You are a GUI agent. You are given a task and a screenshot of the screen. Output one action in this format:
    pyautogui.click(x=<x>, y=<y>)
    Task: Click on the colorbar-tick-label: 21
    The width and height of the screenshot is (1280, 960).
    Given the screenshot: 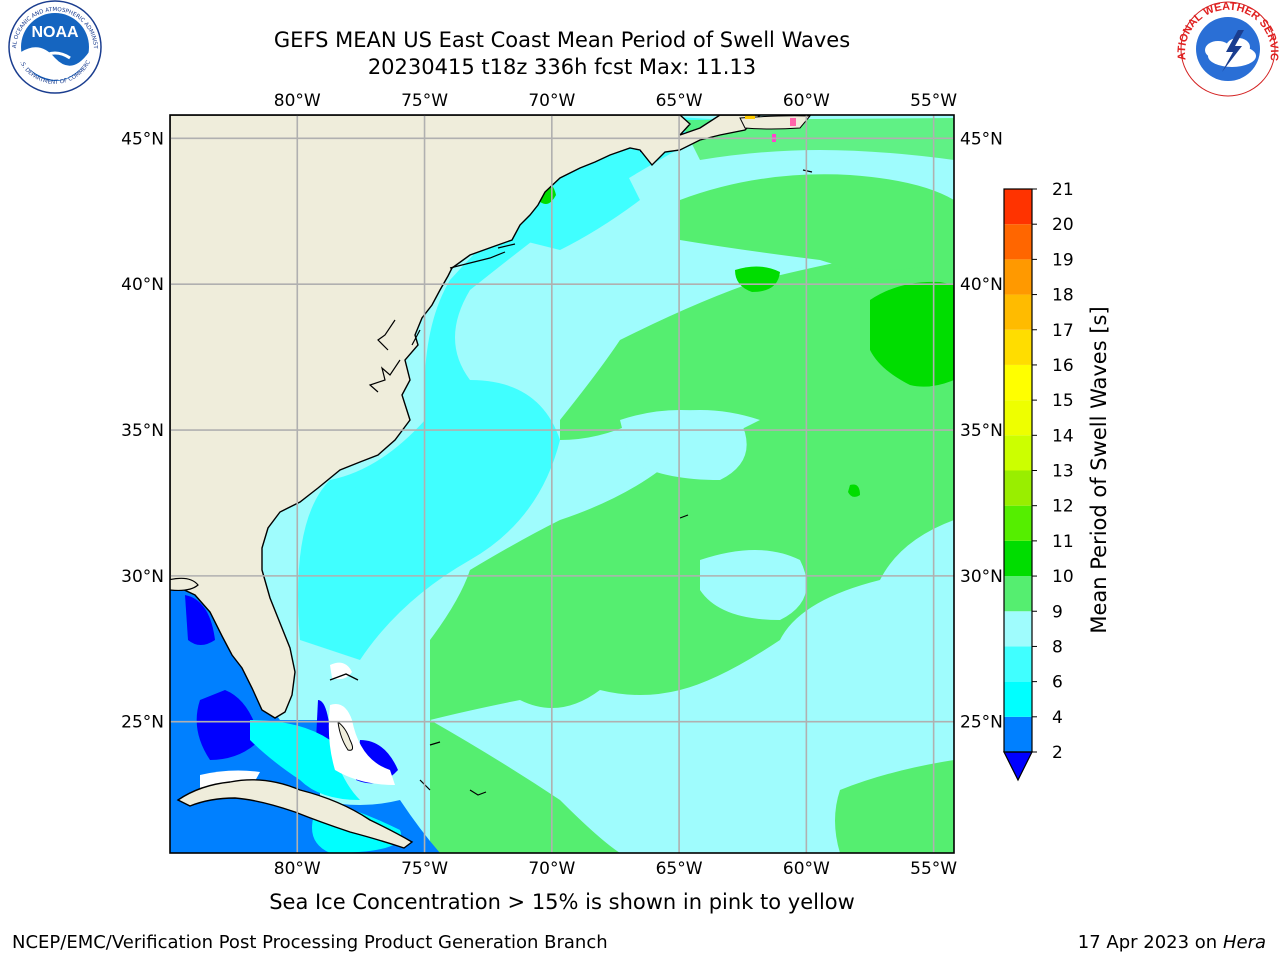 What is the action you would take?
    pyautogui.click(x=1063, y=190)
    